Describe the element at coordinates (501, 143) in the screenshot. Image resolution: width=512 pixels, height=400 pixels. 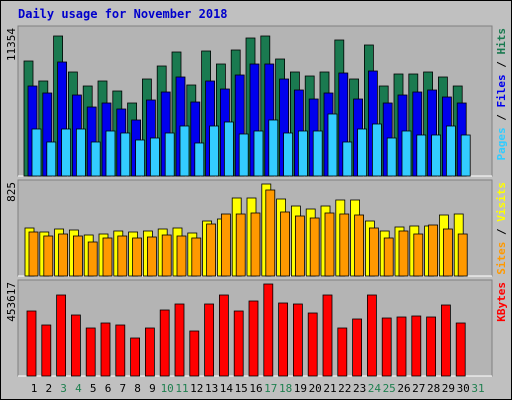
I see `legend-pages: Pages` at that location.